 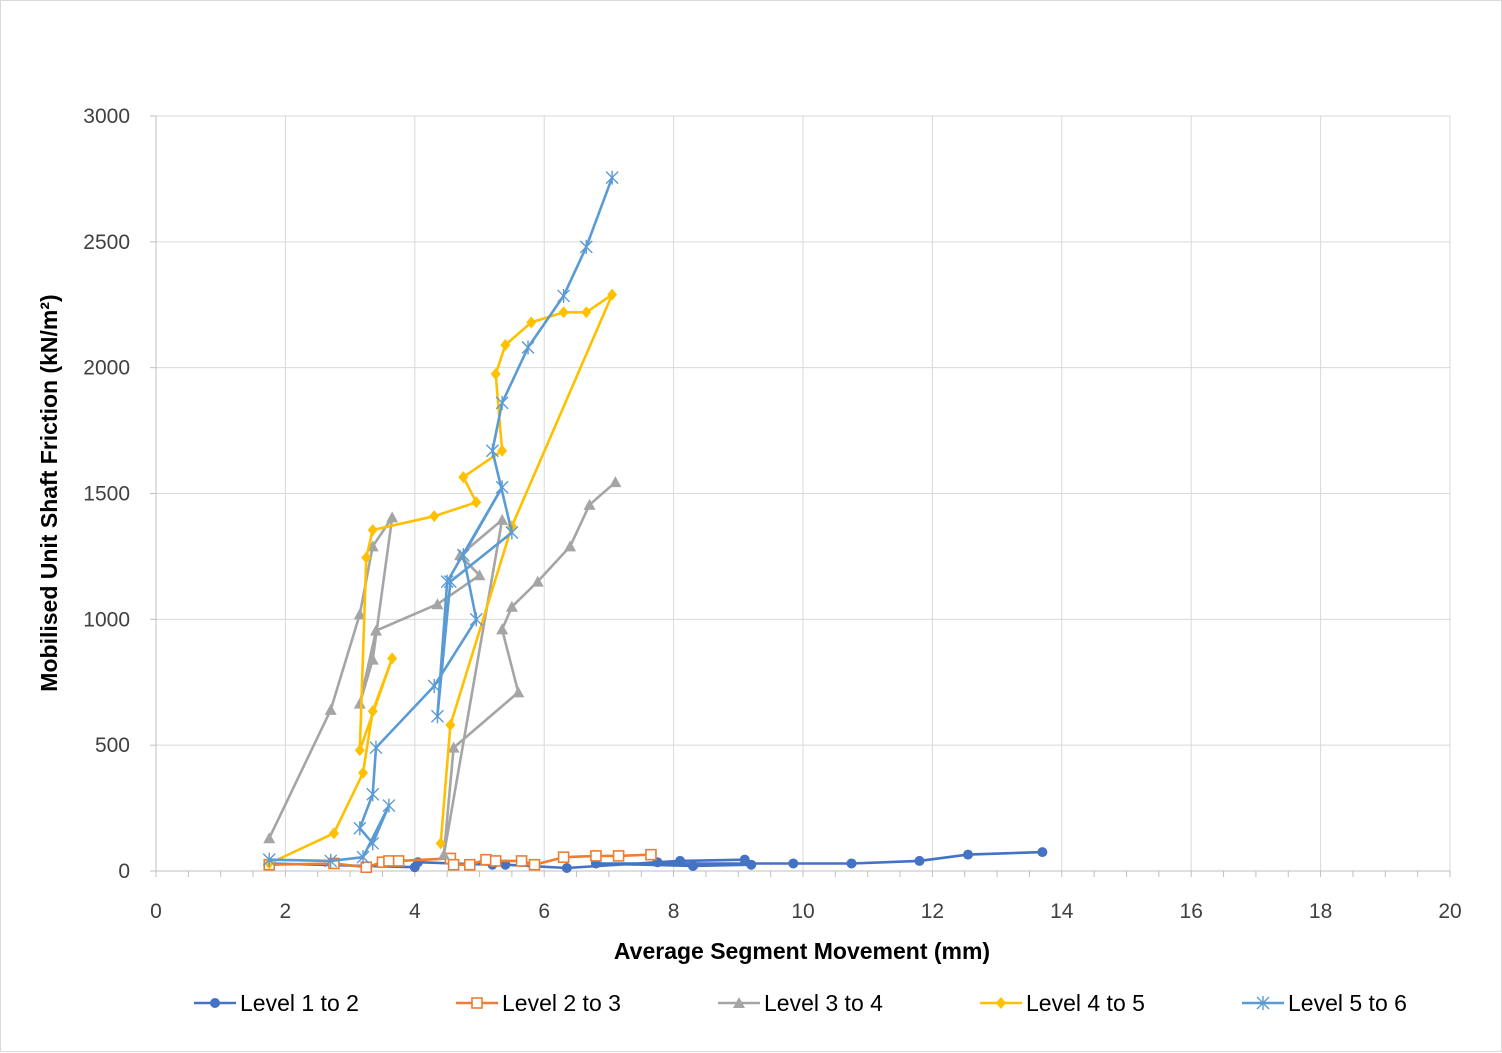 I want to click on x-tick-label: 14, so click(x=1062, y=911).